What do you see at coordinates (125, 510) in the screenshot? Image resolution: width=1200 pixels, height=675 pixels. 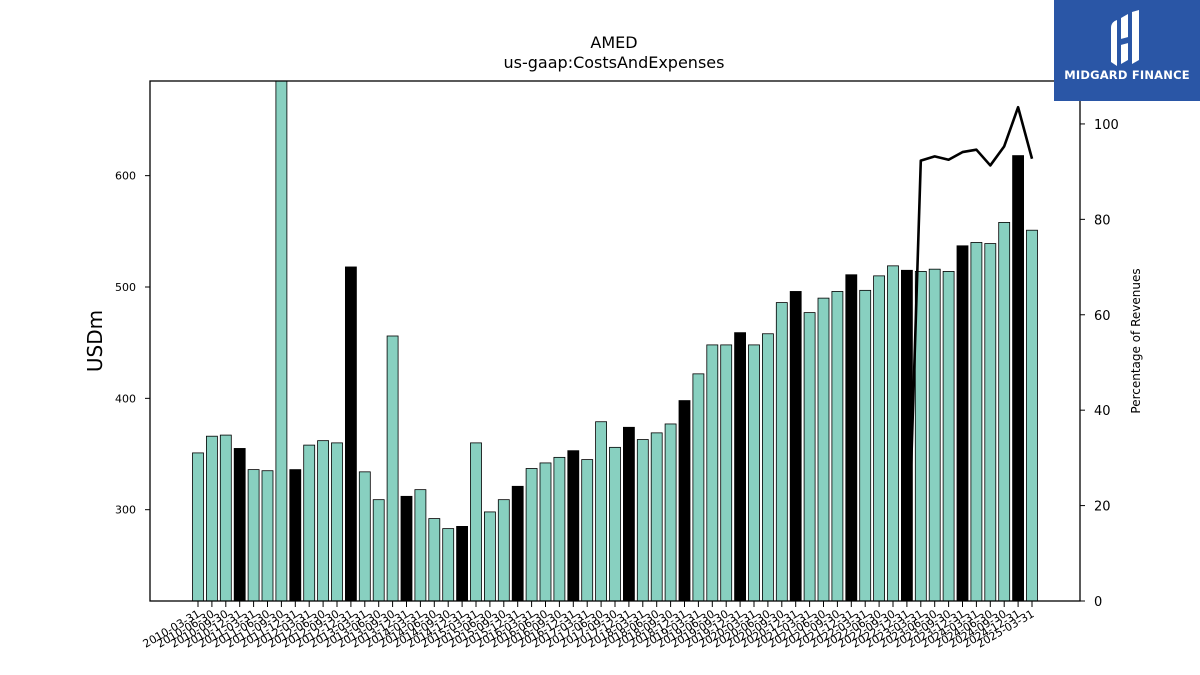 I see `y-tick-label-300: 300` at bounding box center [125, 510].